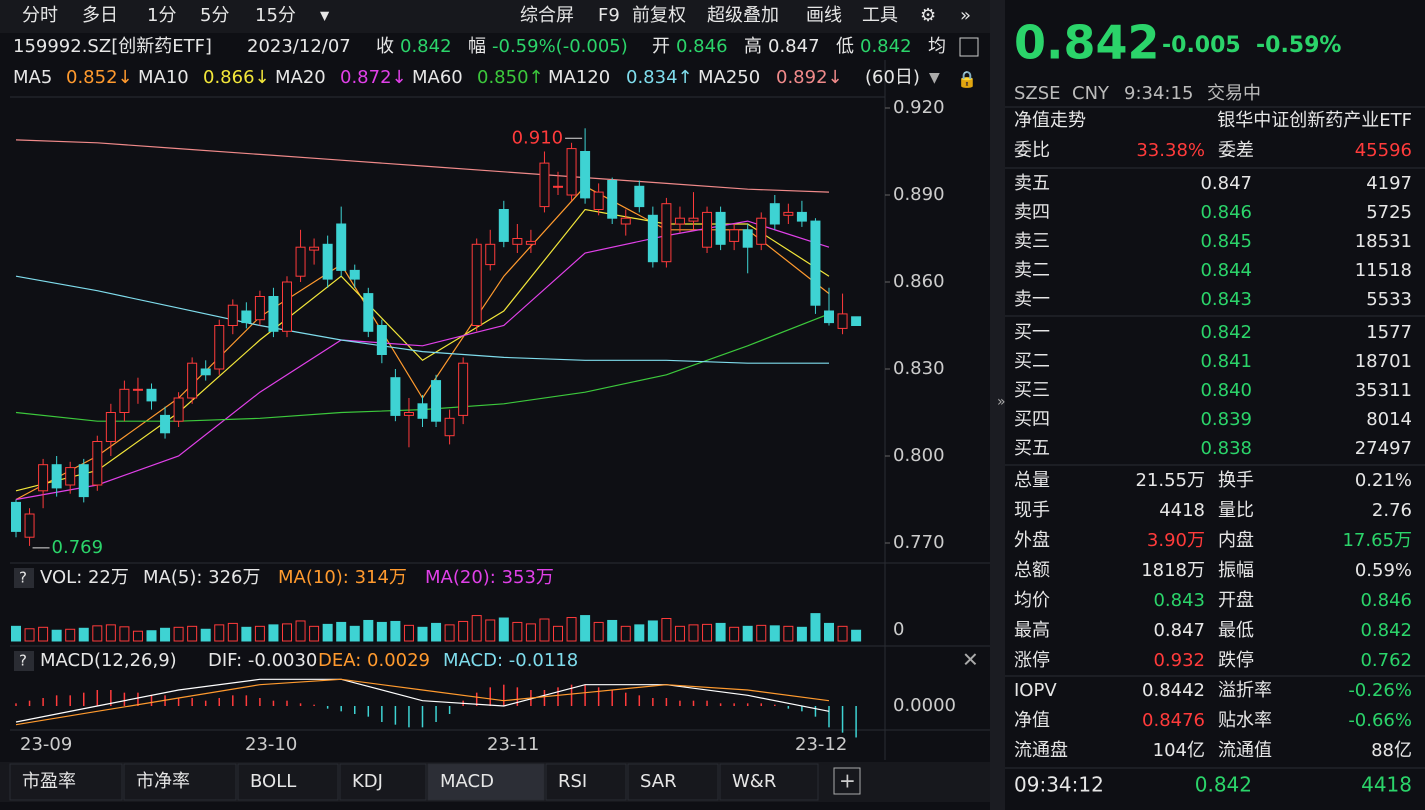  I want to click on macd-legend: MACD(12,26,9), so click(108, 660).